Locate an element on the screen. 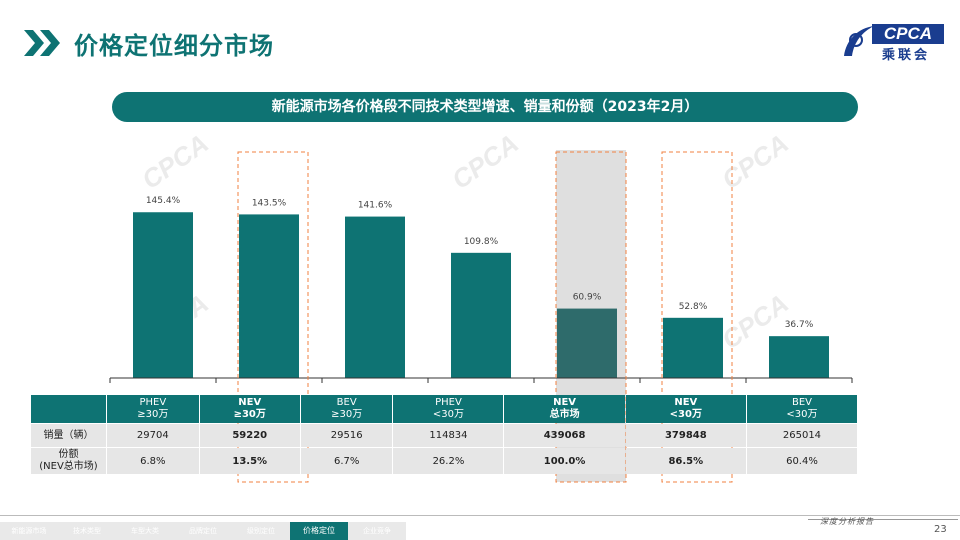  table-cell: 114834 is located at coordinates (448, 435).